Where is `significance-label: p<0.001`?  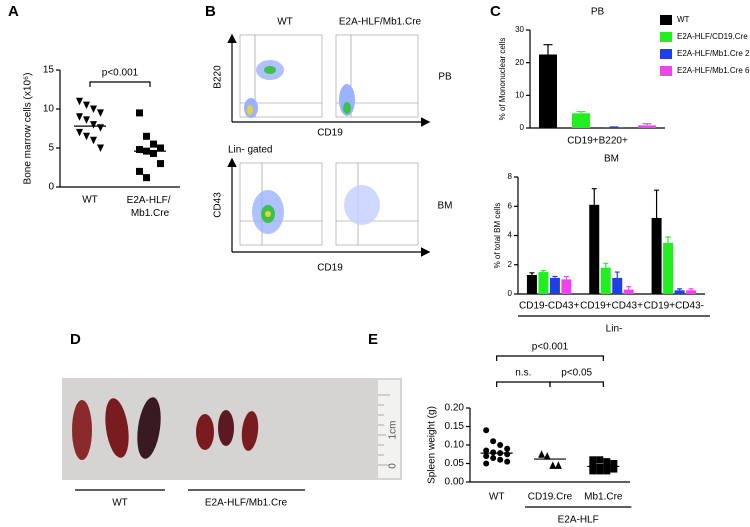
significance-label: p<0.001 is located at coordinates (550, 347).